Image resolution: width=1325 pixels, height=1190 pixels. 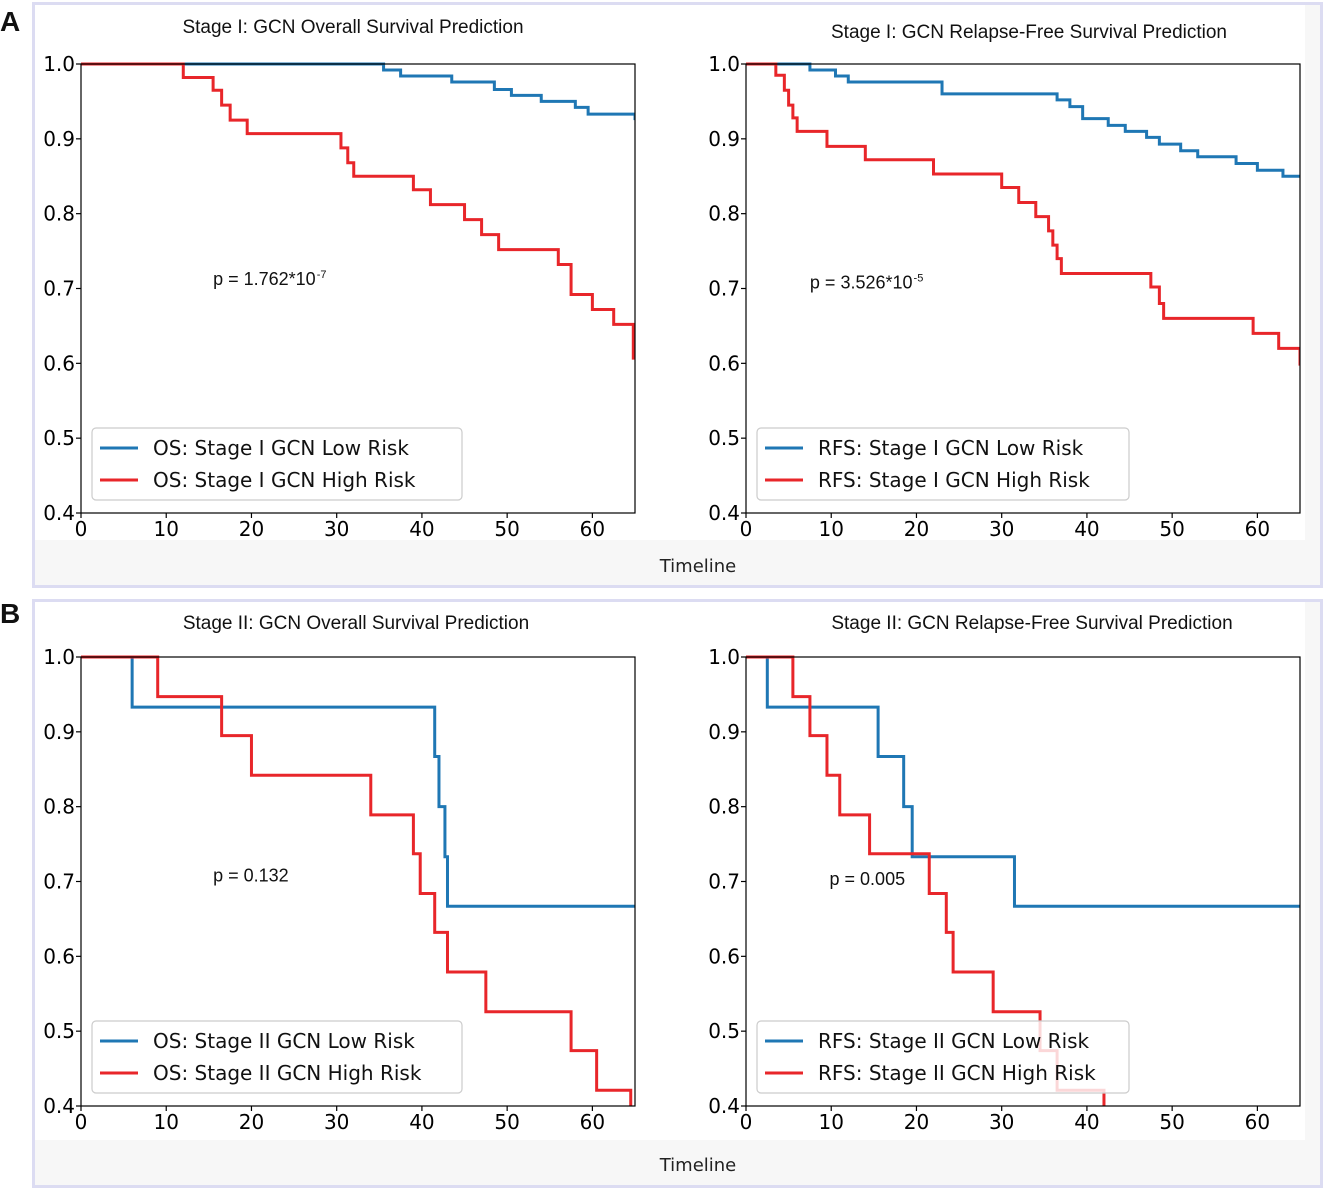 I want to click on chart-1-ytick-label: 0.9, so click(x=59, y=139).